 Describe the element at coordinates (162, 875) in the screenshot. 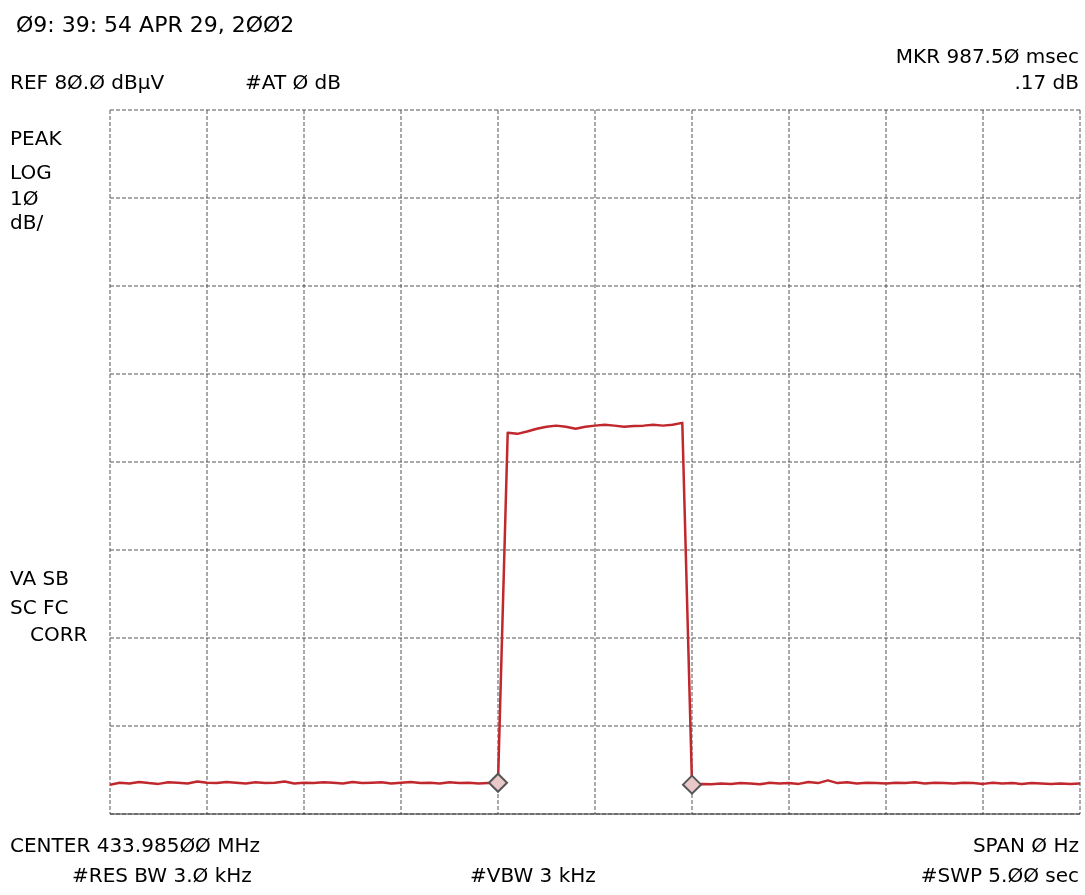

I see `text: #RES BW 3.Ø kHz` at that location.